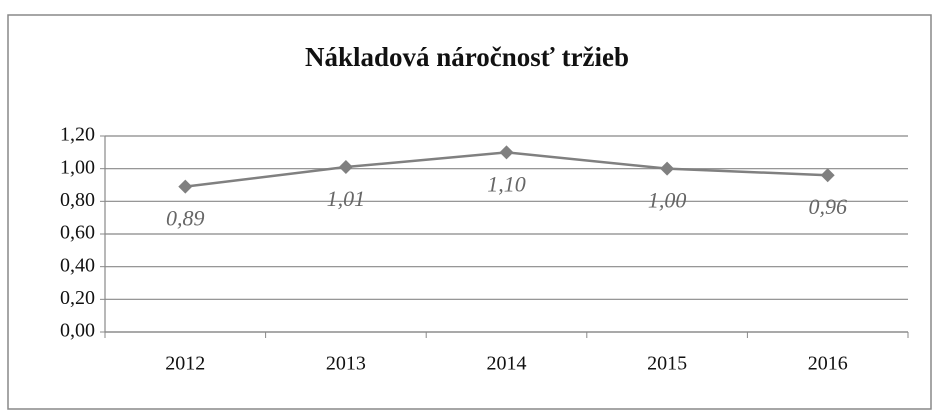 This screenshot has height=413, width=935. What do you see at coordinates (77, 135) in the screenshot?
I see `y-tick-label: 1,20` at bounding box center [77, 135].